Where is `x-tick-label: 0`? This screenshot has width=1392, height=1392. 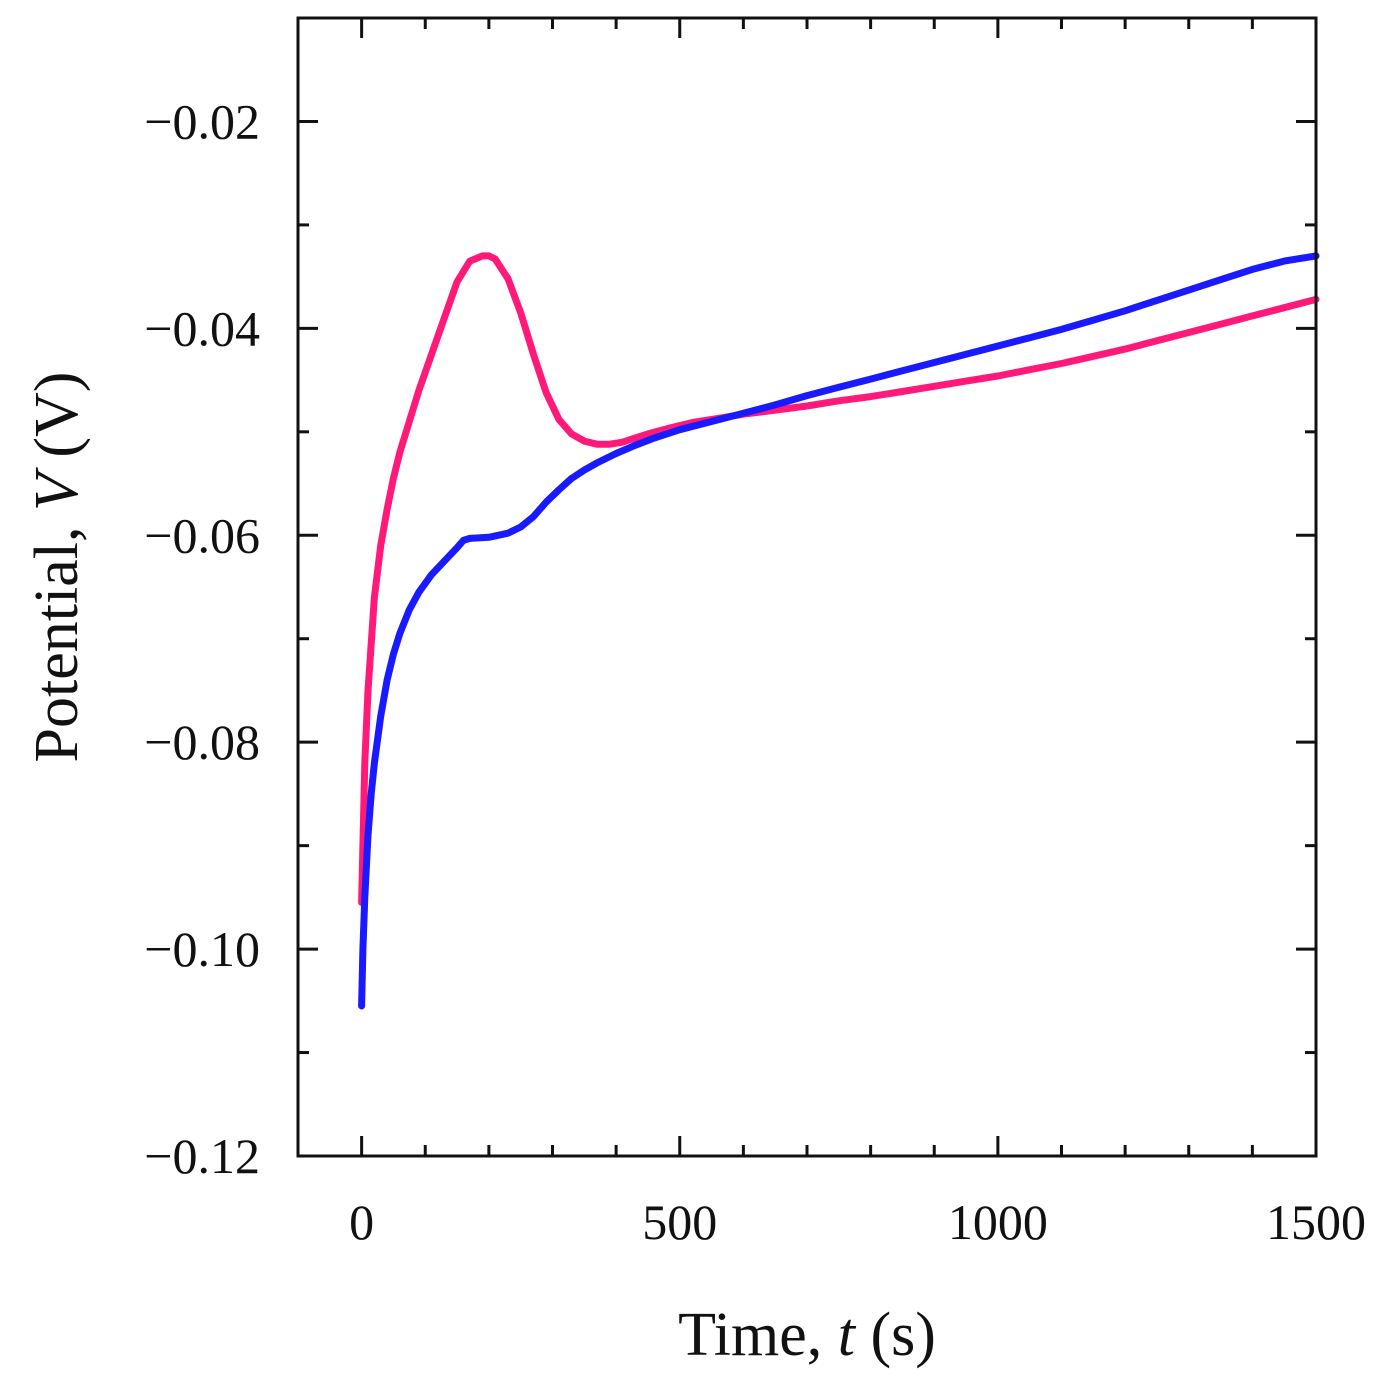 x-tick-label: 0 is located at coordinates (361, 1222).